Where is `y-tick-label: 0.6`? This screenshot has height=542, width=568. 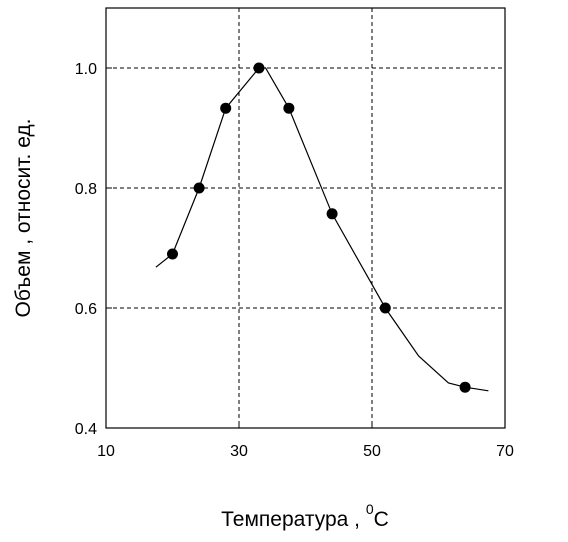 y-tick-label: 0.6 is located at coordinates (86, 309).